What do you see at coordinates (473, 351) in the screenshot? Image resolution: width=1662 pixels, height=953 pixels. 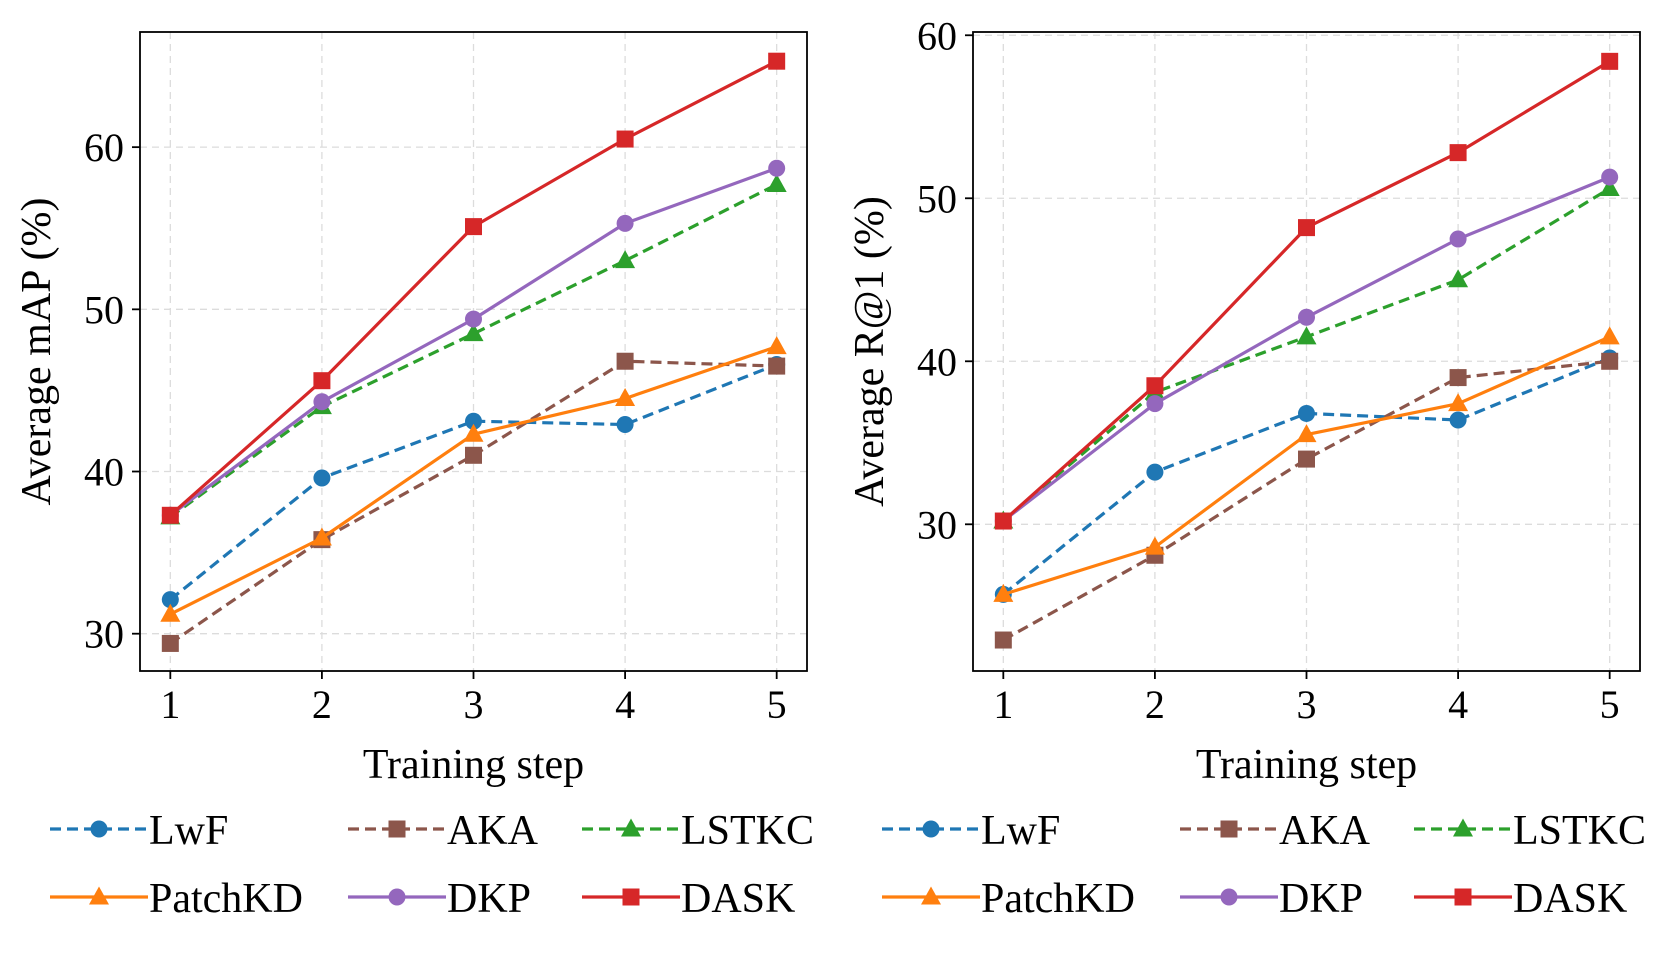 I see `series-line-lstkc` at bounding box center [473, 351].